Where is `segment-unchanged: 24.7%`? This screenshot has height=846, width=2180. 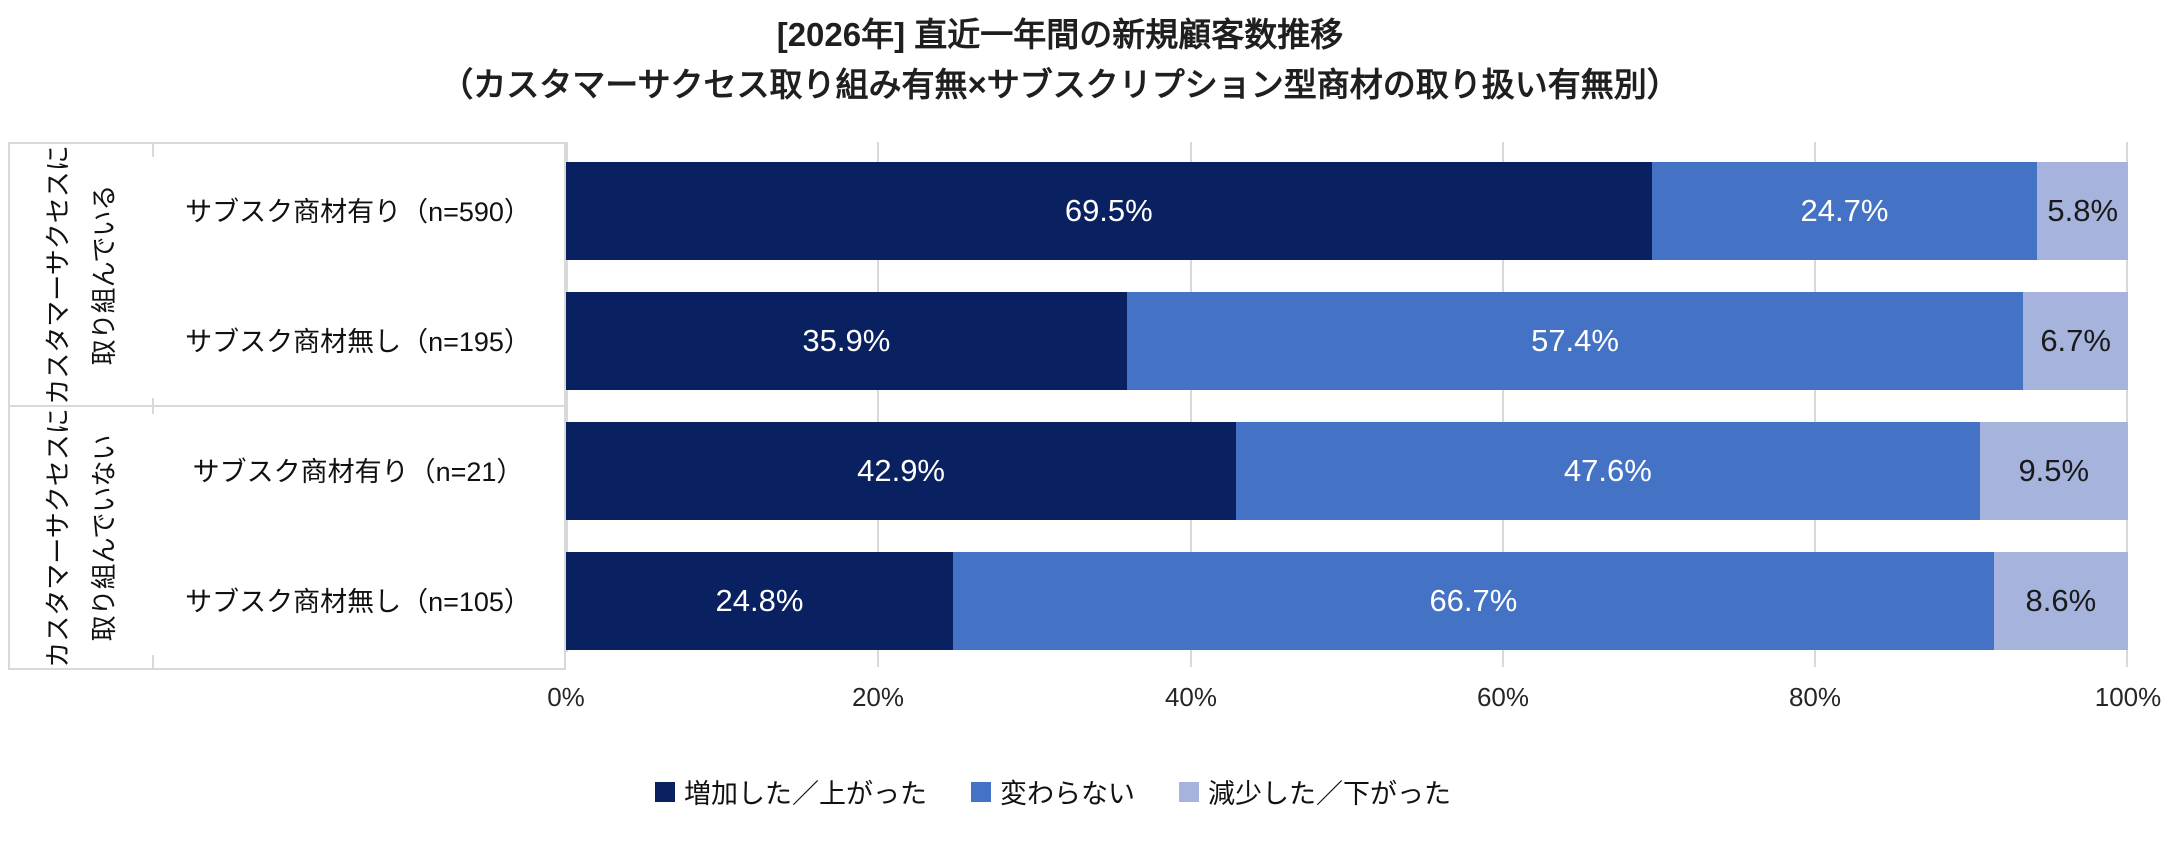 segment-unchanged: 24.7% is located at coordinates (1844, 211).